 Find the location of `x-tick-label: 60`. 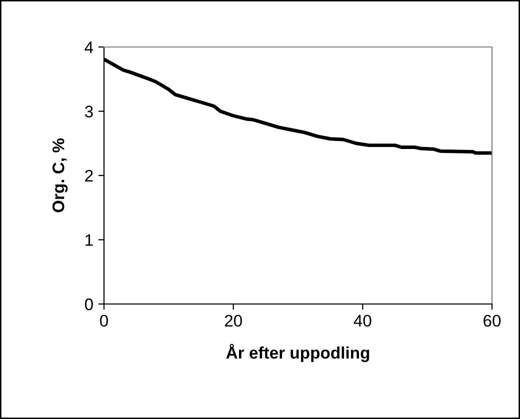

x-tick-label: 60 is located at coordinates (492, 320).